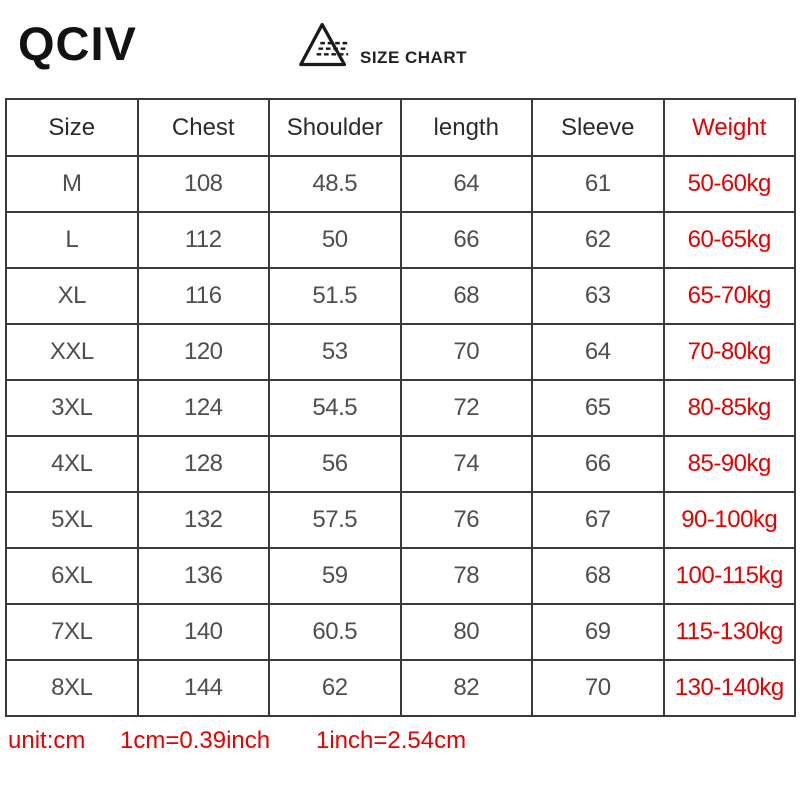  Describe the element at coordinates (729, 240) in the screenshot. I see `cell-weight: 60-65kg` at that location.